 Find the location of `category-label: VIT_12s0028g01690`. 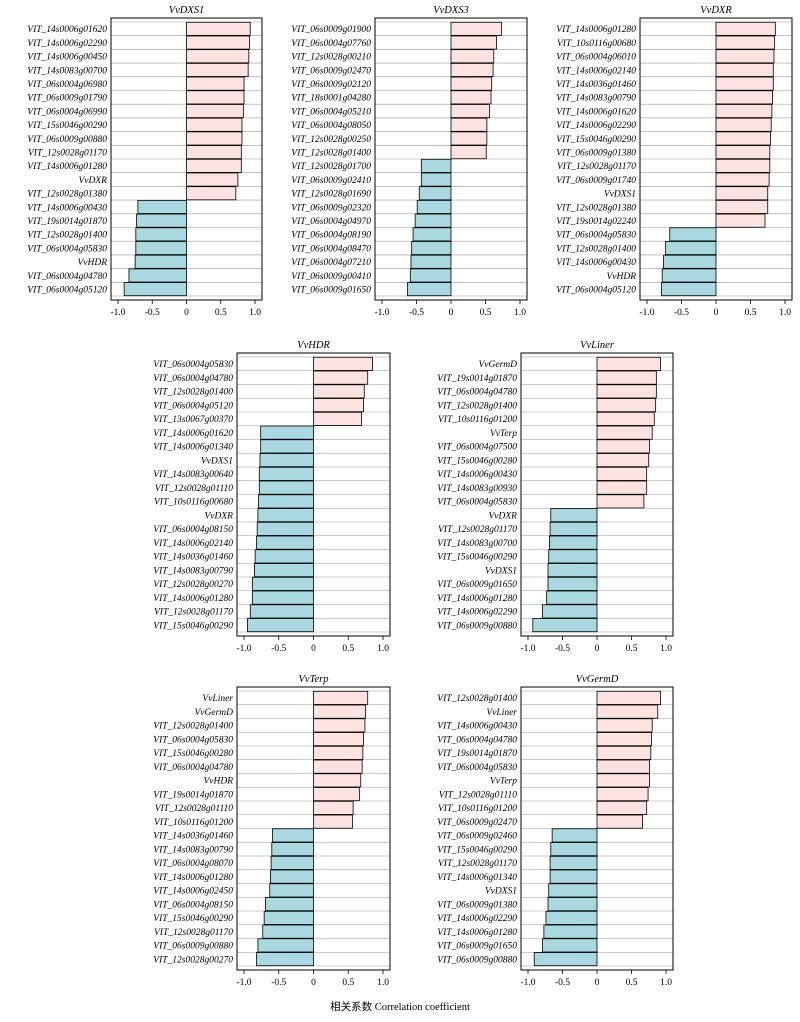

category-label: VIT_12s0028g01690 is located at coordinates (331, 195).